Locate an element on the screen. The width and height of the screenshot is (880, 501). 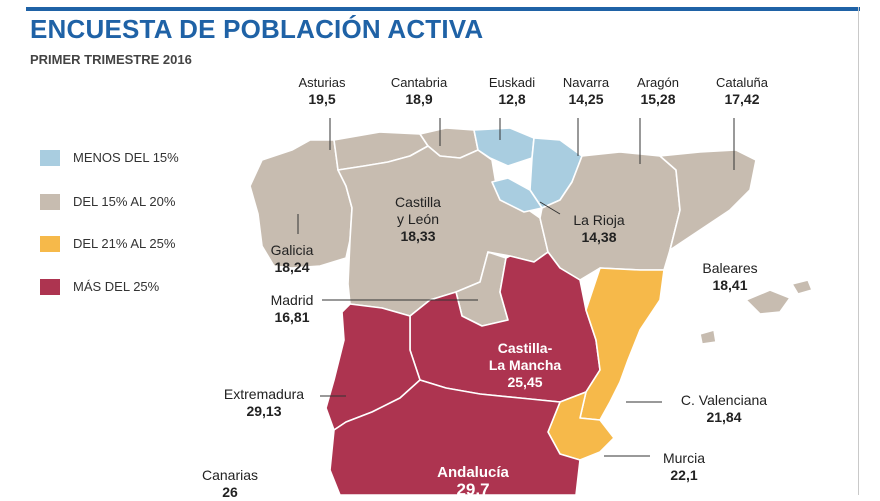
label-aragon: Aragón 15,28 is located at coordinates (658, 91).